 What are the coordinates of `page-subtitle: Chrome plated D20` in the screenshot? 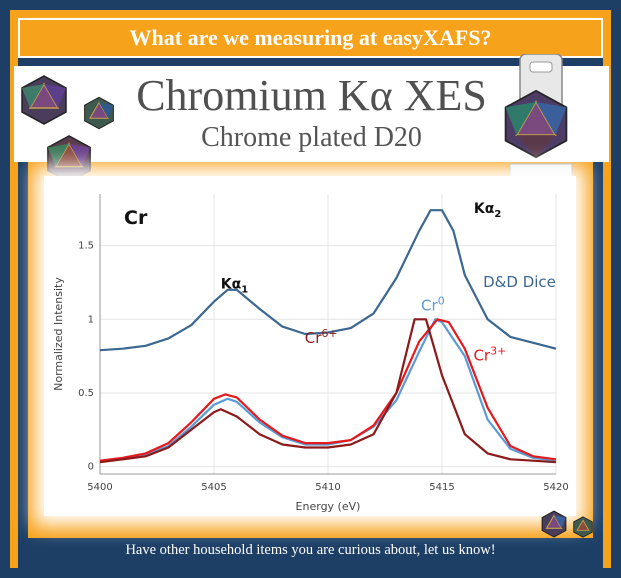 It's located at (311, 137).